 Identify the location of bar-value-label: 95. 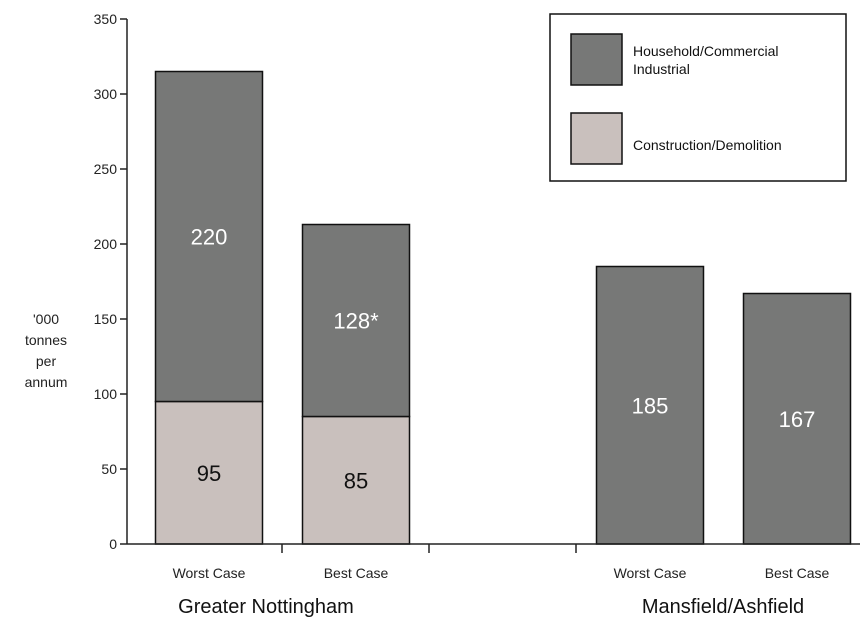
(209, 473).